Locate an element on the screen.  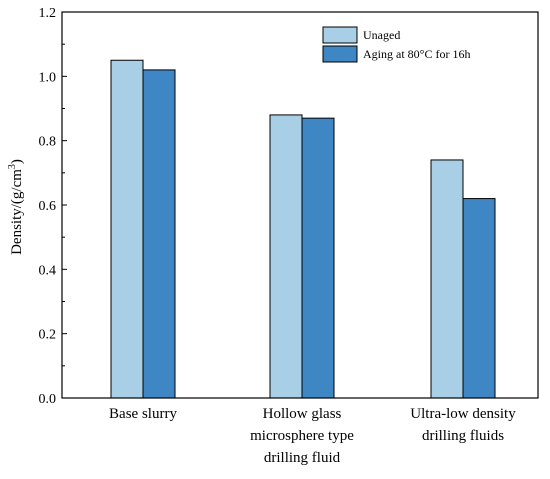
y-tick-label: 0.0 is located at coordinates (48, 399).